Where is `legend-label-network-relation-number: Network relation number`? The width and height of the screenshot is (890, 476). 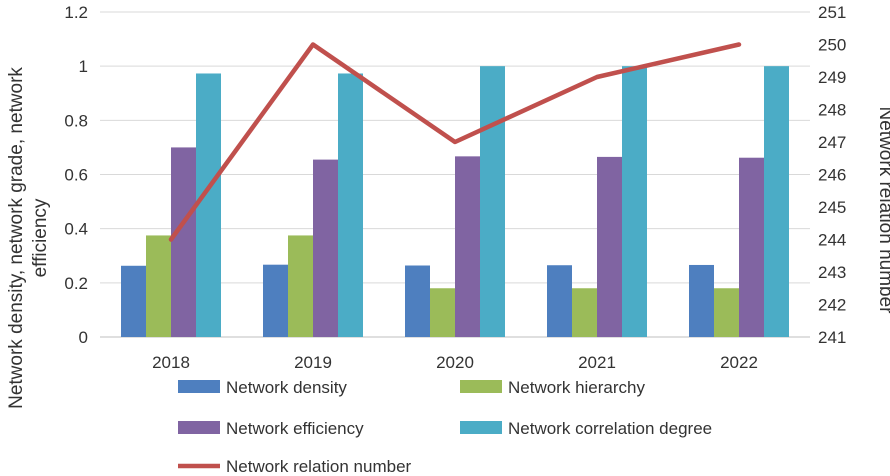
legend-label-network-relation-number: Network relation number is located at coordinates (319, 466).